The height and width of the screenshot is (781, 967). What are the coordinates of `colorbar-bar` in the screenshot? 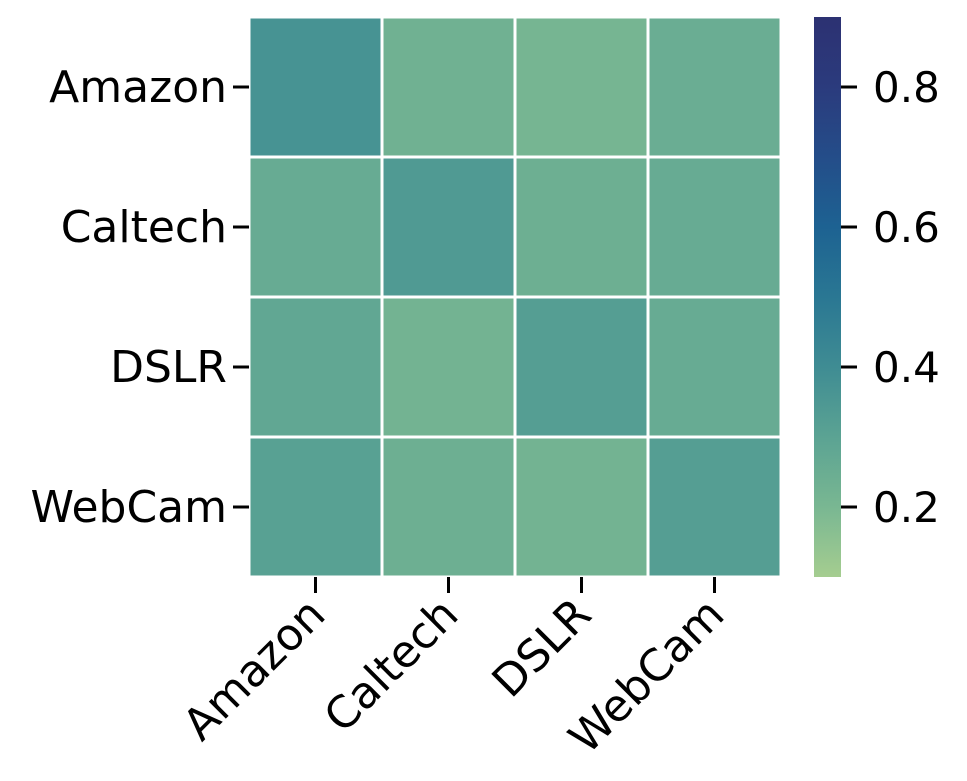 It's located at (827, 297).